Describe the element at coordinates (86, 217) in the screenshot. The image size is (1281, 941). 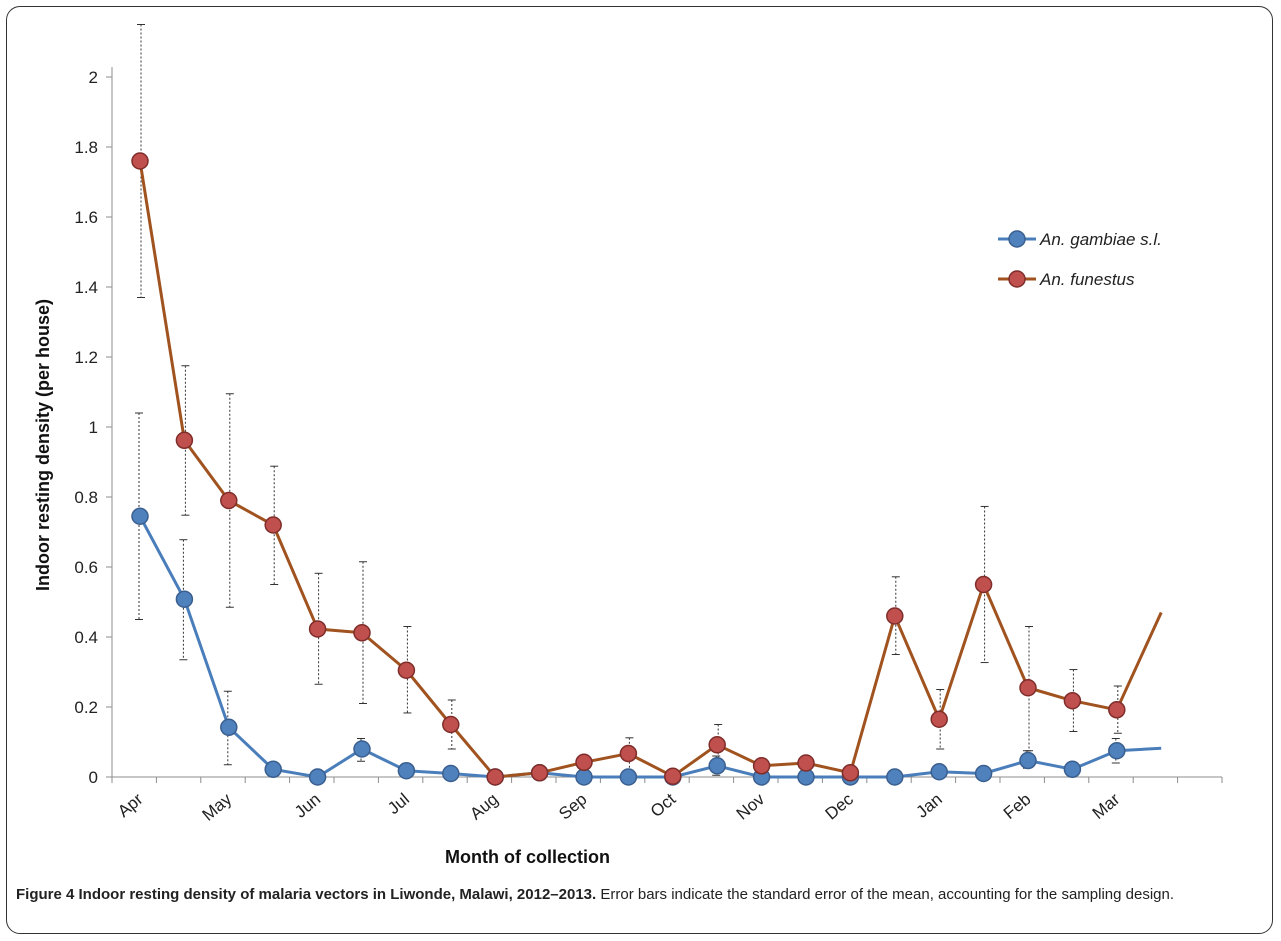
I see `y-tick-label: 1.6` at that location.